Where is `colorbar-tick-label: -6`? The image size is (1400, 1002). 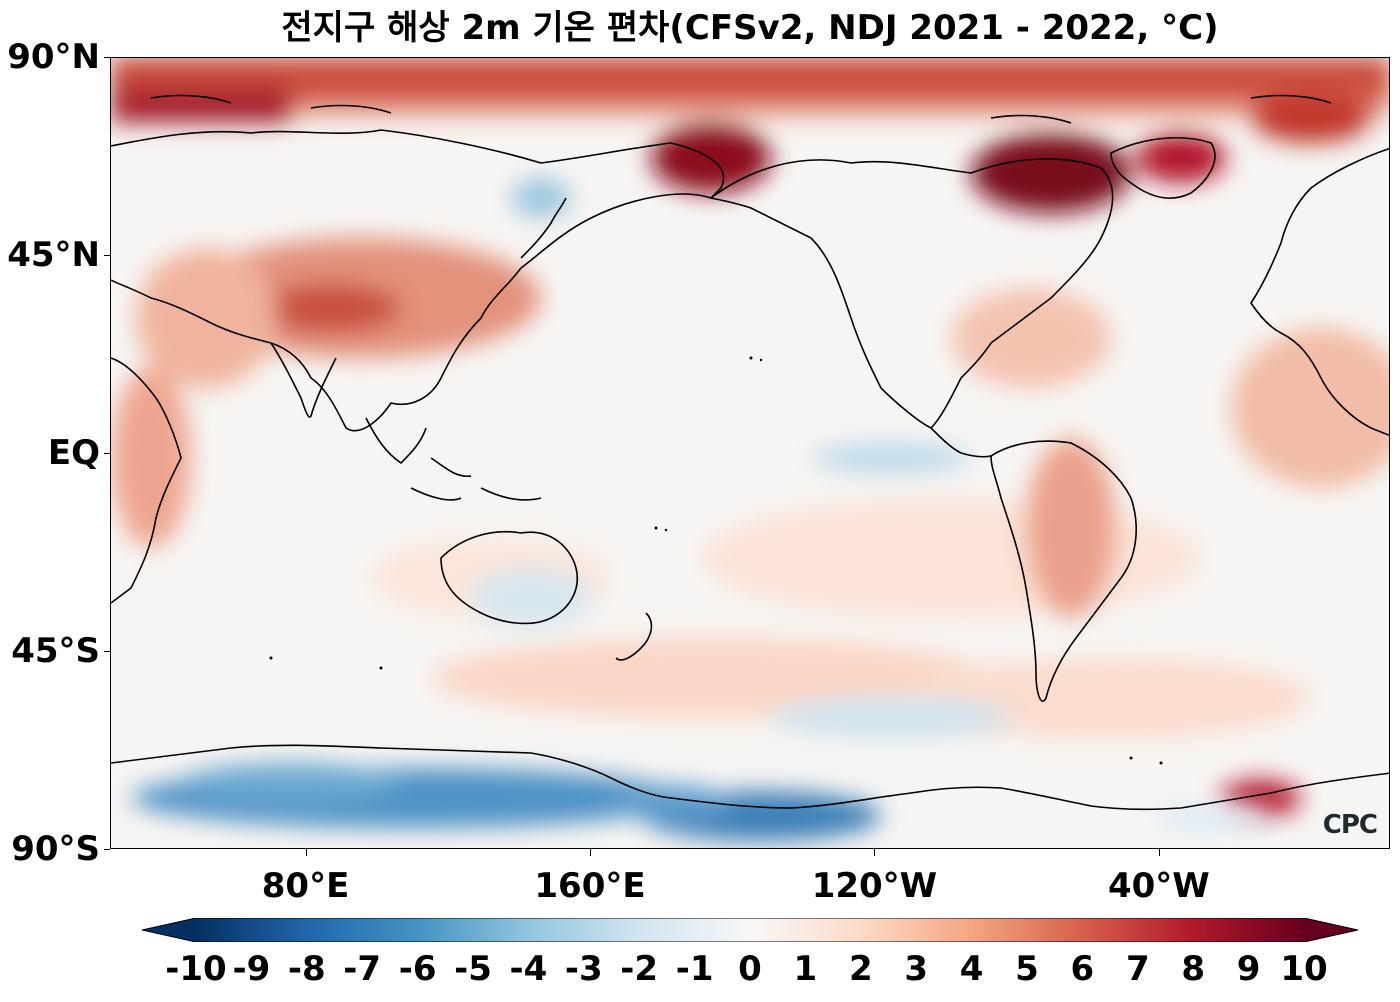
colorbar-tick-label: -6 is located at coordinates (417, 969).